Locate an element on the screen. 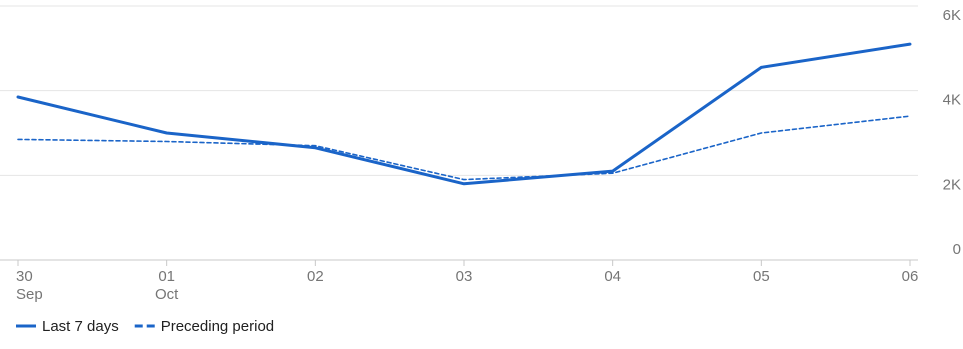 This screenshot has height=349, width=963. x-tick-month-label: Oct is located at coordinates (167, 294).